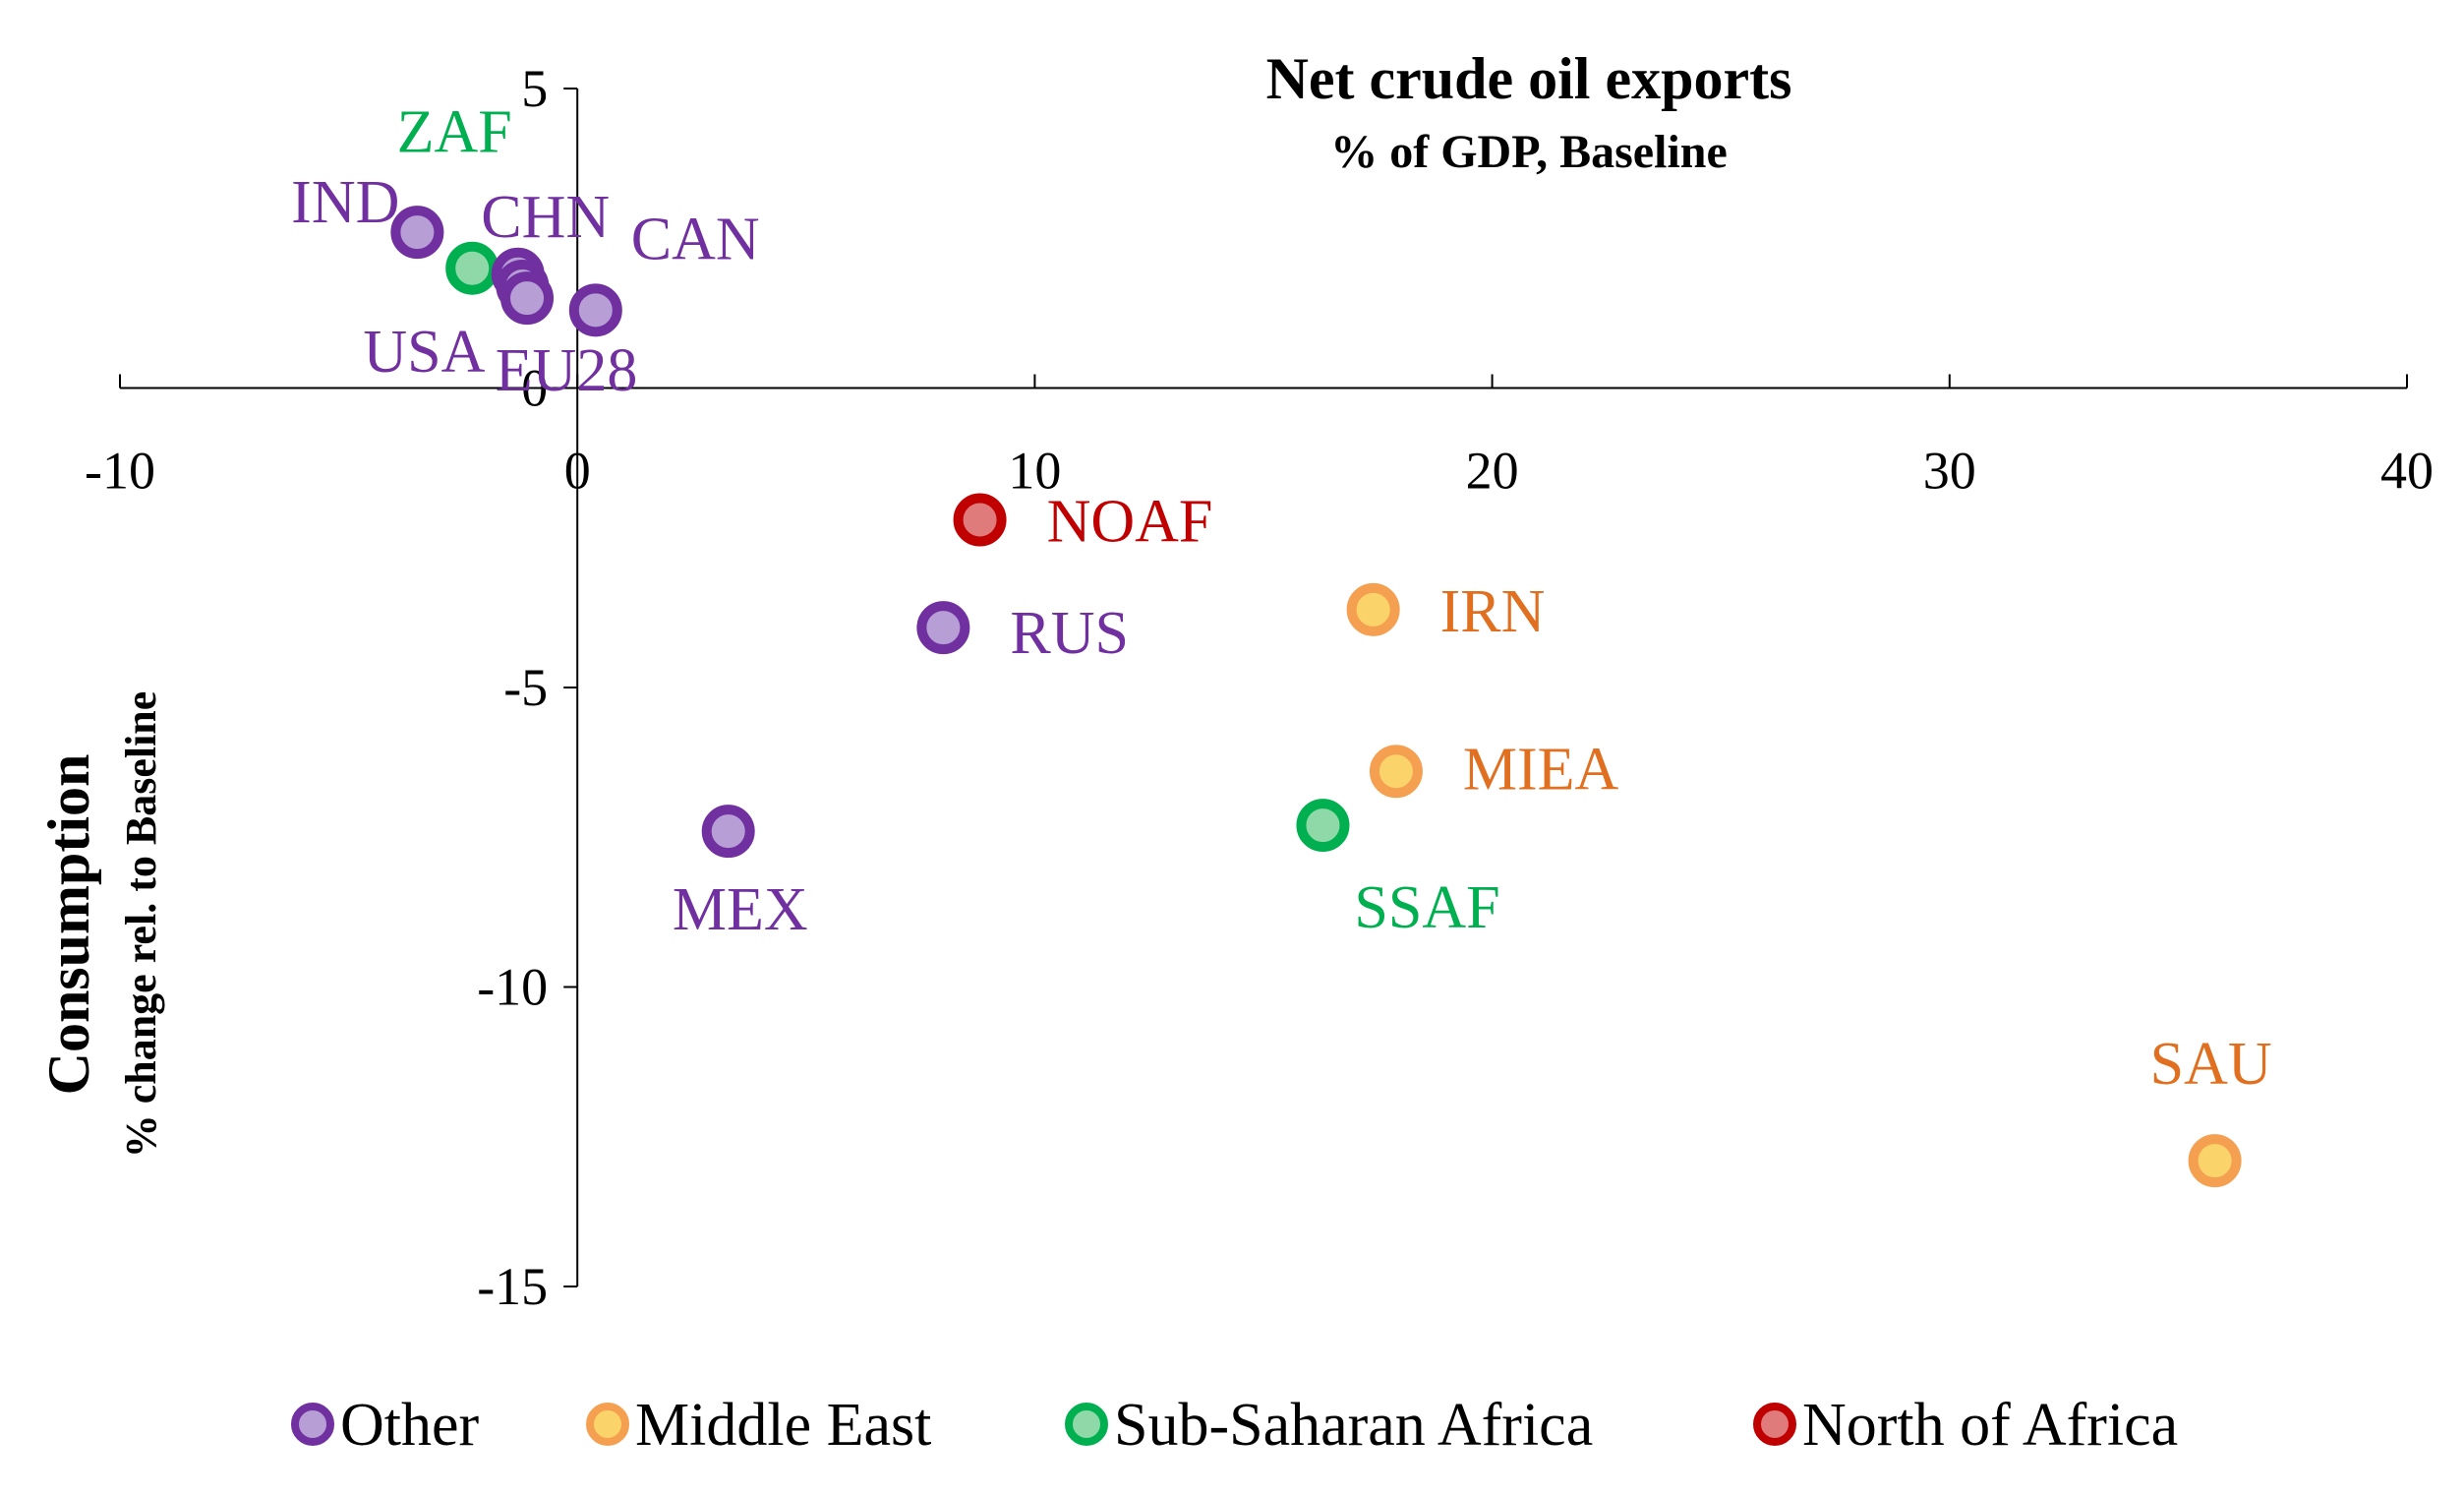 The width and height of the screenshot is (2464, 1495). I want to click on point-label-ind: IND, so click(345, 202).